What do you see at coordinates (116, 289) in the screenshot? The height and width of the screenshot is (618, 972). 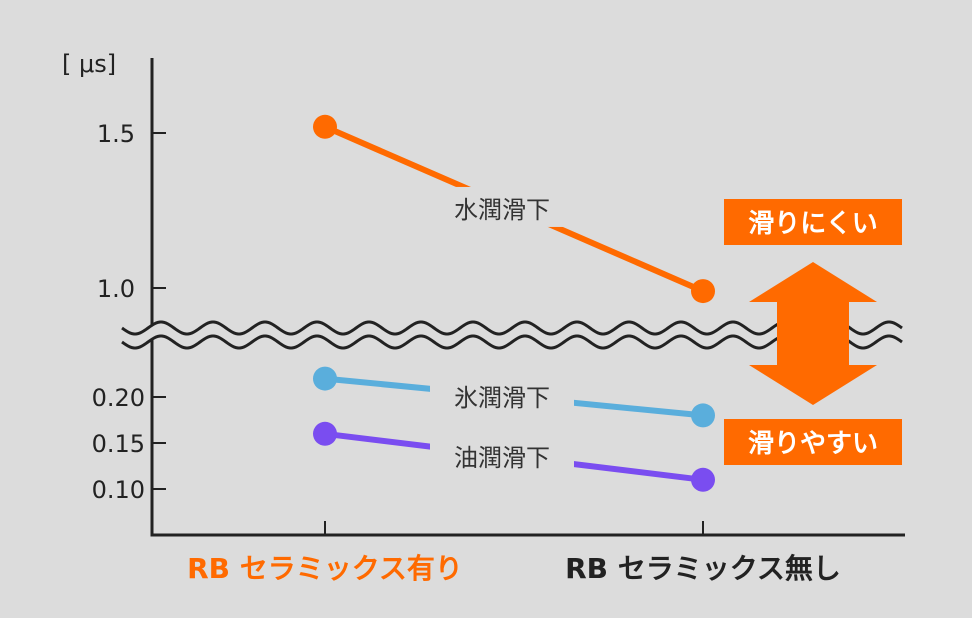 I see `y-tick-label: 1.0` at bounding box center [116, 289].